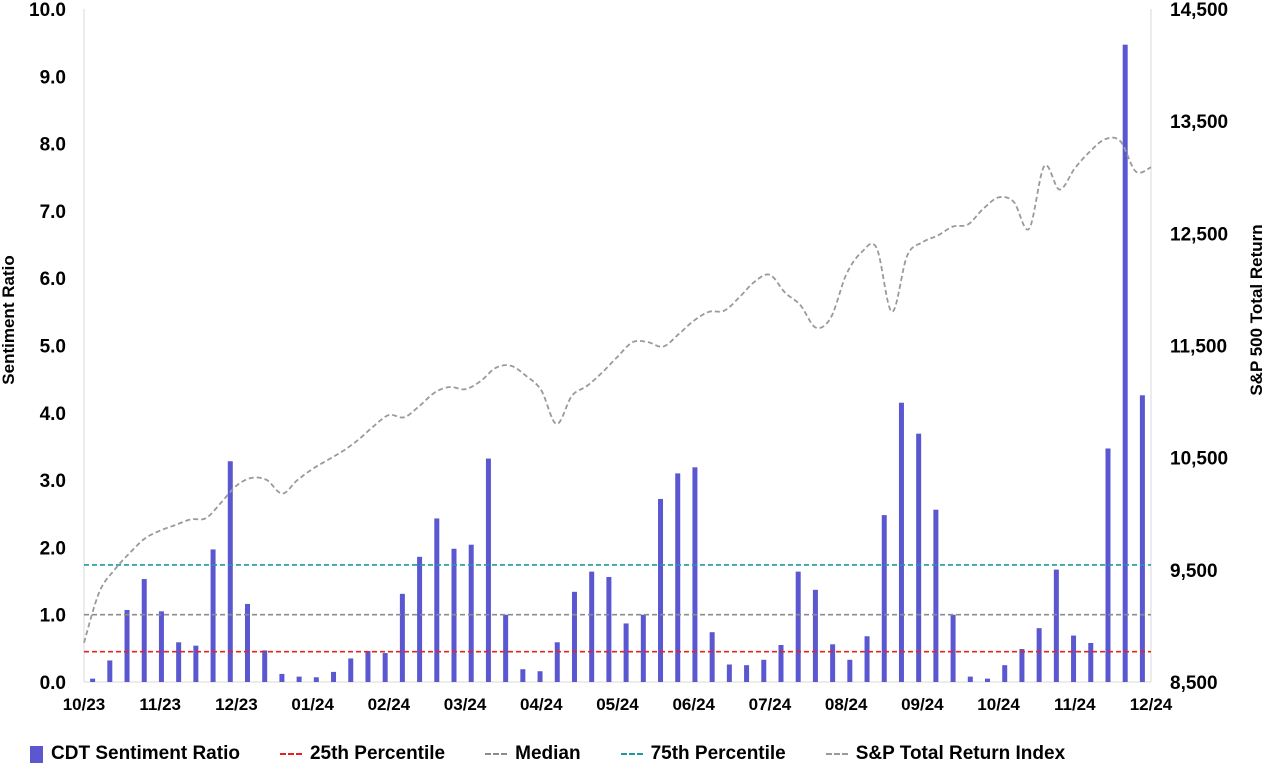 The height and width of the screenshot is (770, 1264). I want to click on y2-tick-label: 12,500, so click(1199, 234).